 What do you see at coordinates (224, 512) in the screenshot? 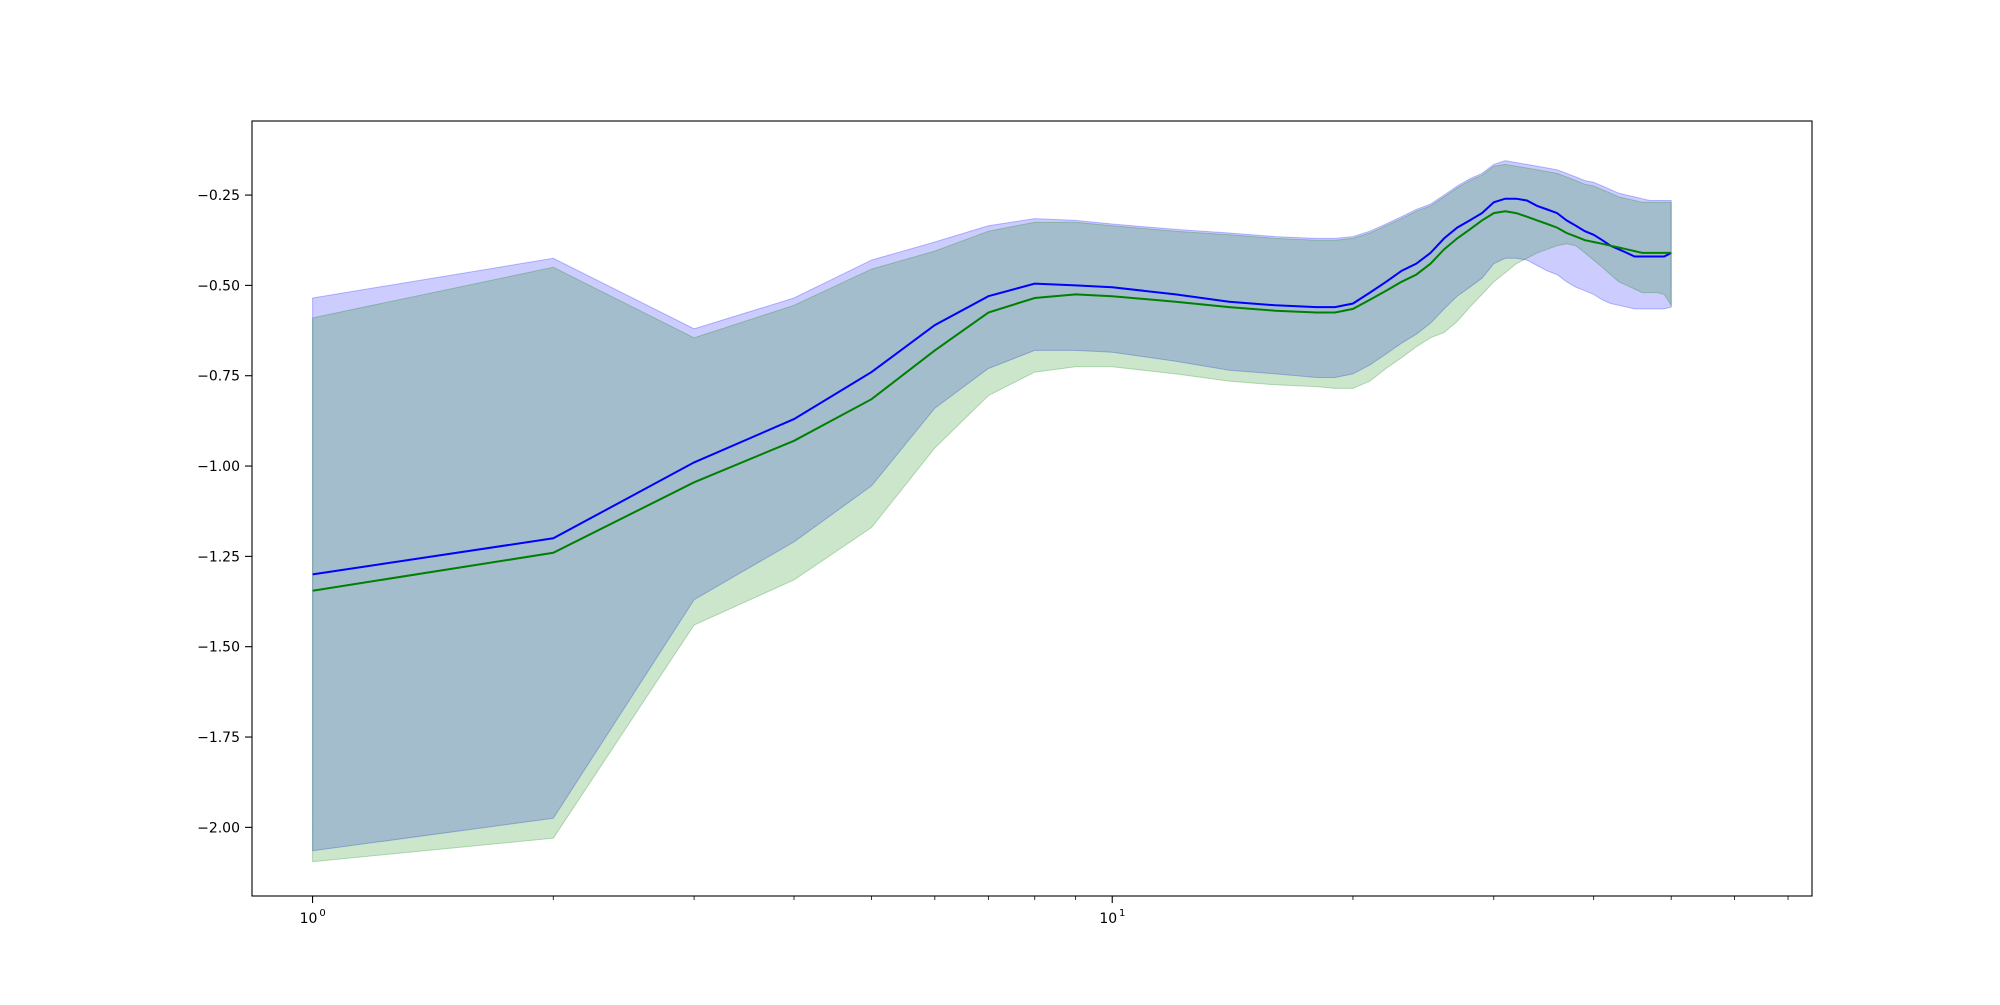
I see `y-axis-ticks: −0.25 −0.50 −0.75 −1.00 −1.25 −1.50 −1.75 −2.00` at bounding box center [224, 512].